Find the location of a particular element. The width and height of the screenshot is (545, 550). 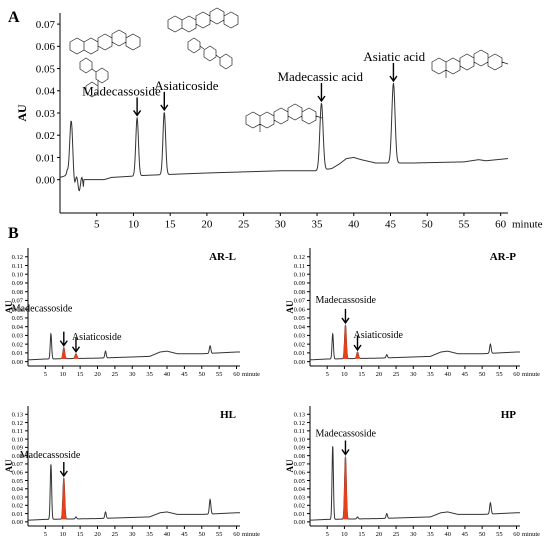

structure-asiatic-acid is located at coordinates (470, 63).